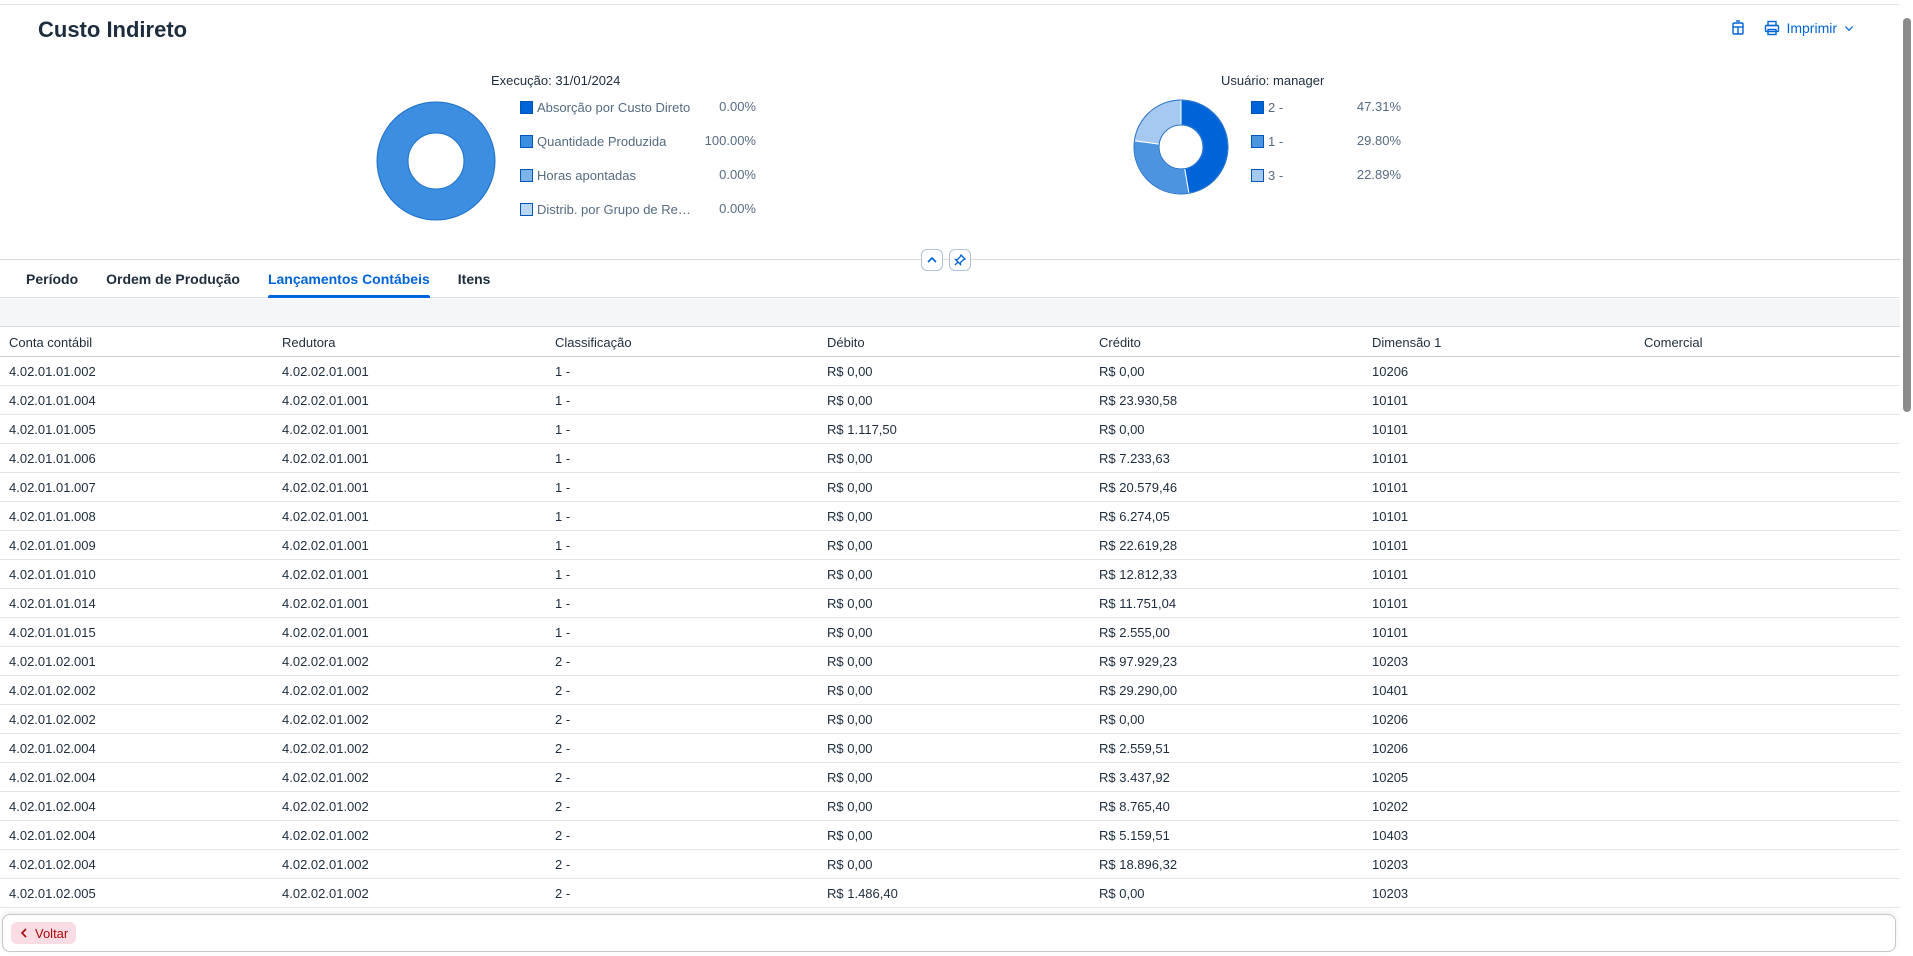 This screenshot has width=1913, height=956. I want to click on column-header: Crédito, so click(1120, 342).